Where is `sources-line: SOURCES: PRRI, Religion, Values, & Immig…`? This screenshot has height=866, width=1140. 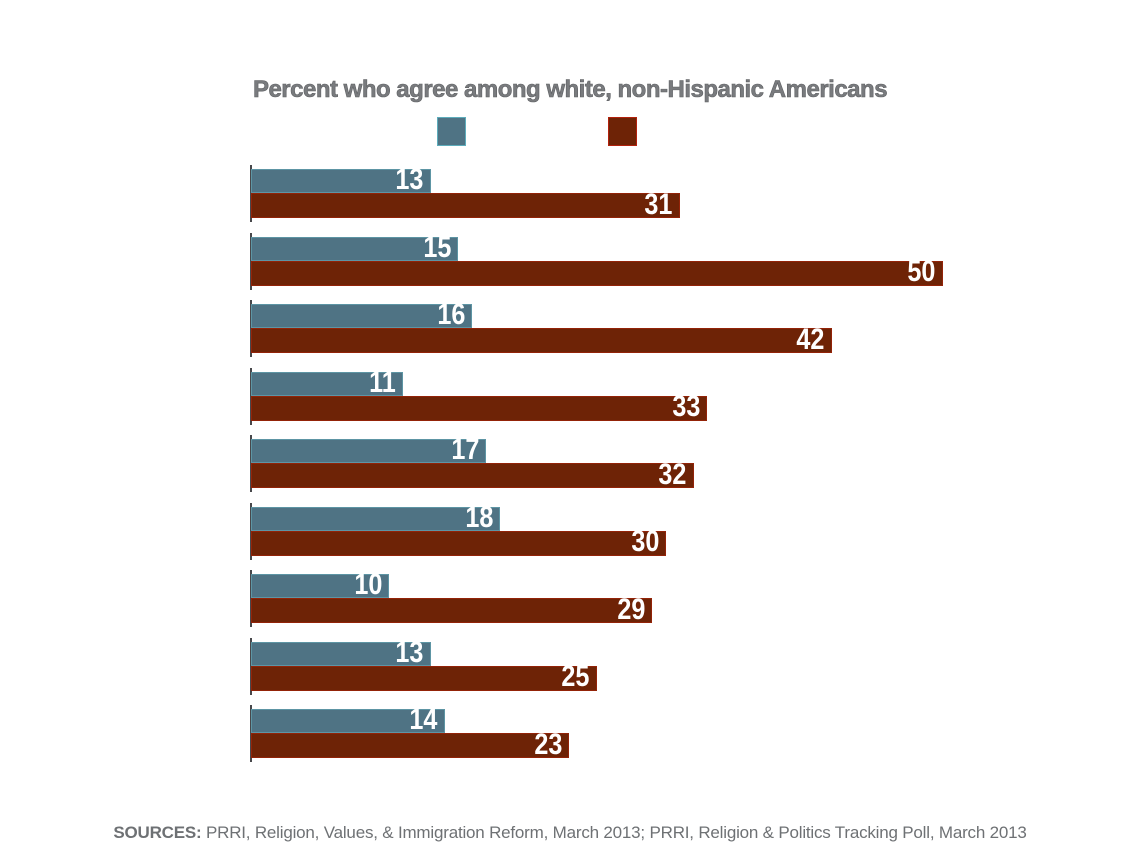
sources-line: SOURCES: PRRI, Religion, Values, & Immig… is located at coordinates (570, 833).